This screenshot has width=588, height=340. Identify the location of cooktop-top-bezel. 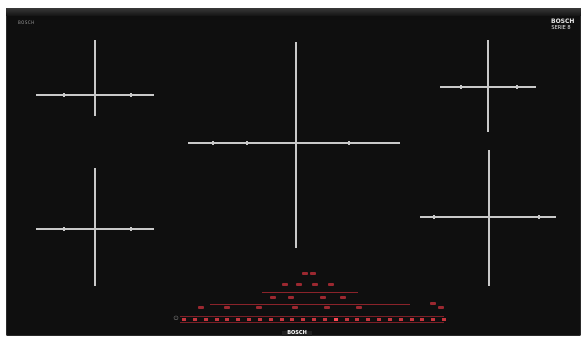
(293, 12).